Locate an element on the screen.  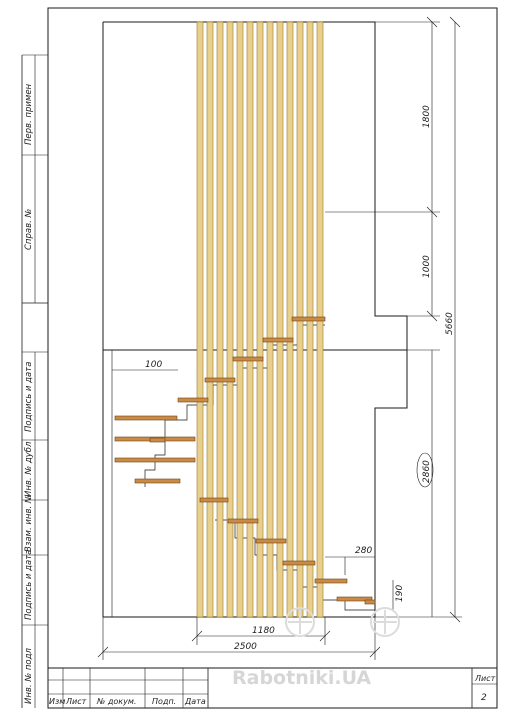
dim-2860-frame is located at coordinates (425, 470).